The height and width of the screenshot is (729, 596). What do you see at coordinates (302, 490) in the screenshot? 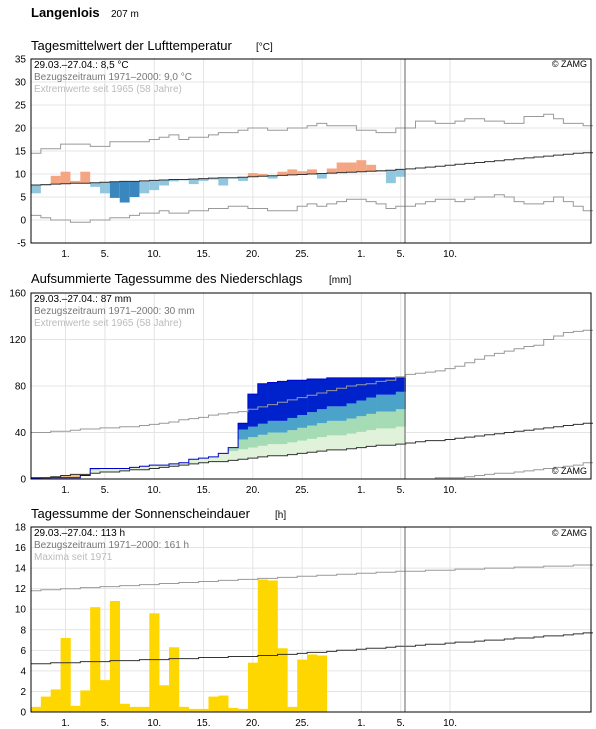
I see `precip-x-tick-label: 25.` at bounding box center [302, 490].